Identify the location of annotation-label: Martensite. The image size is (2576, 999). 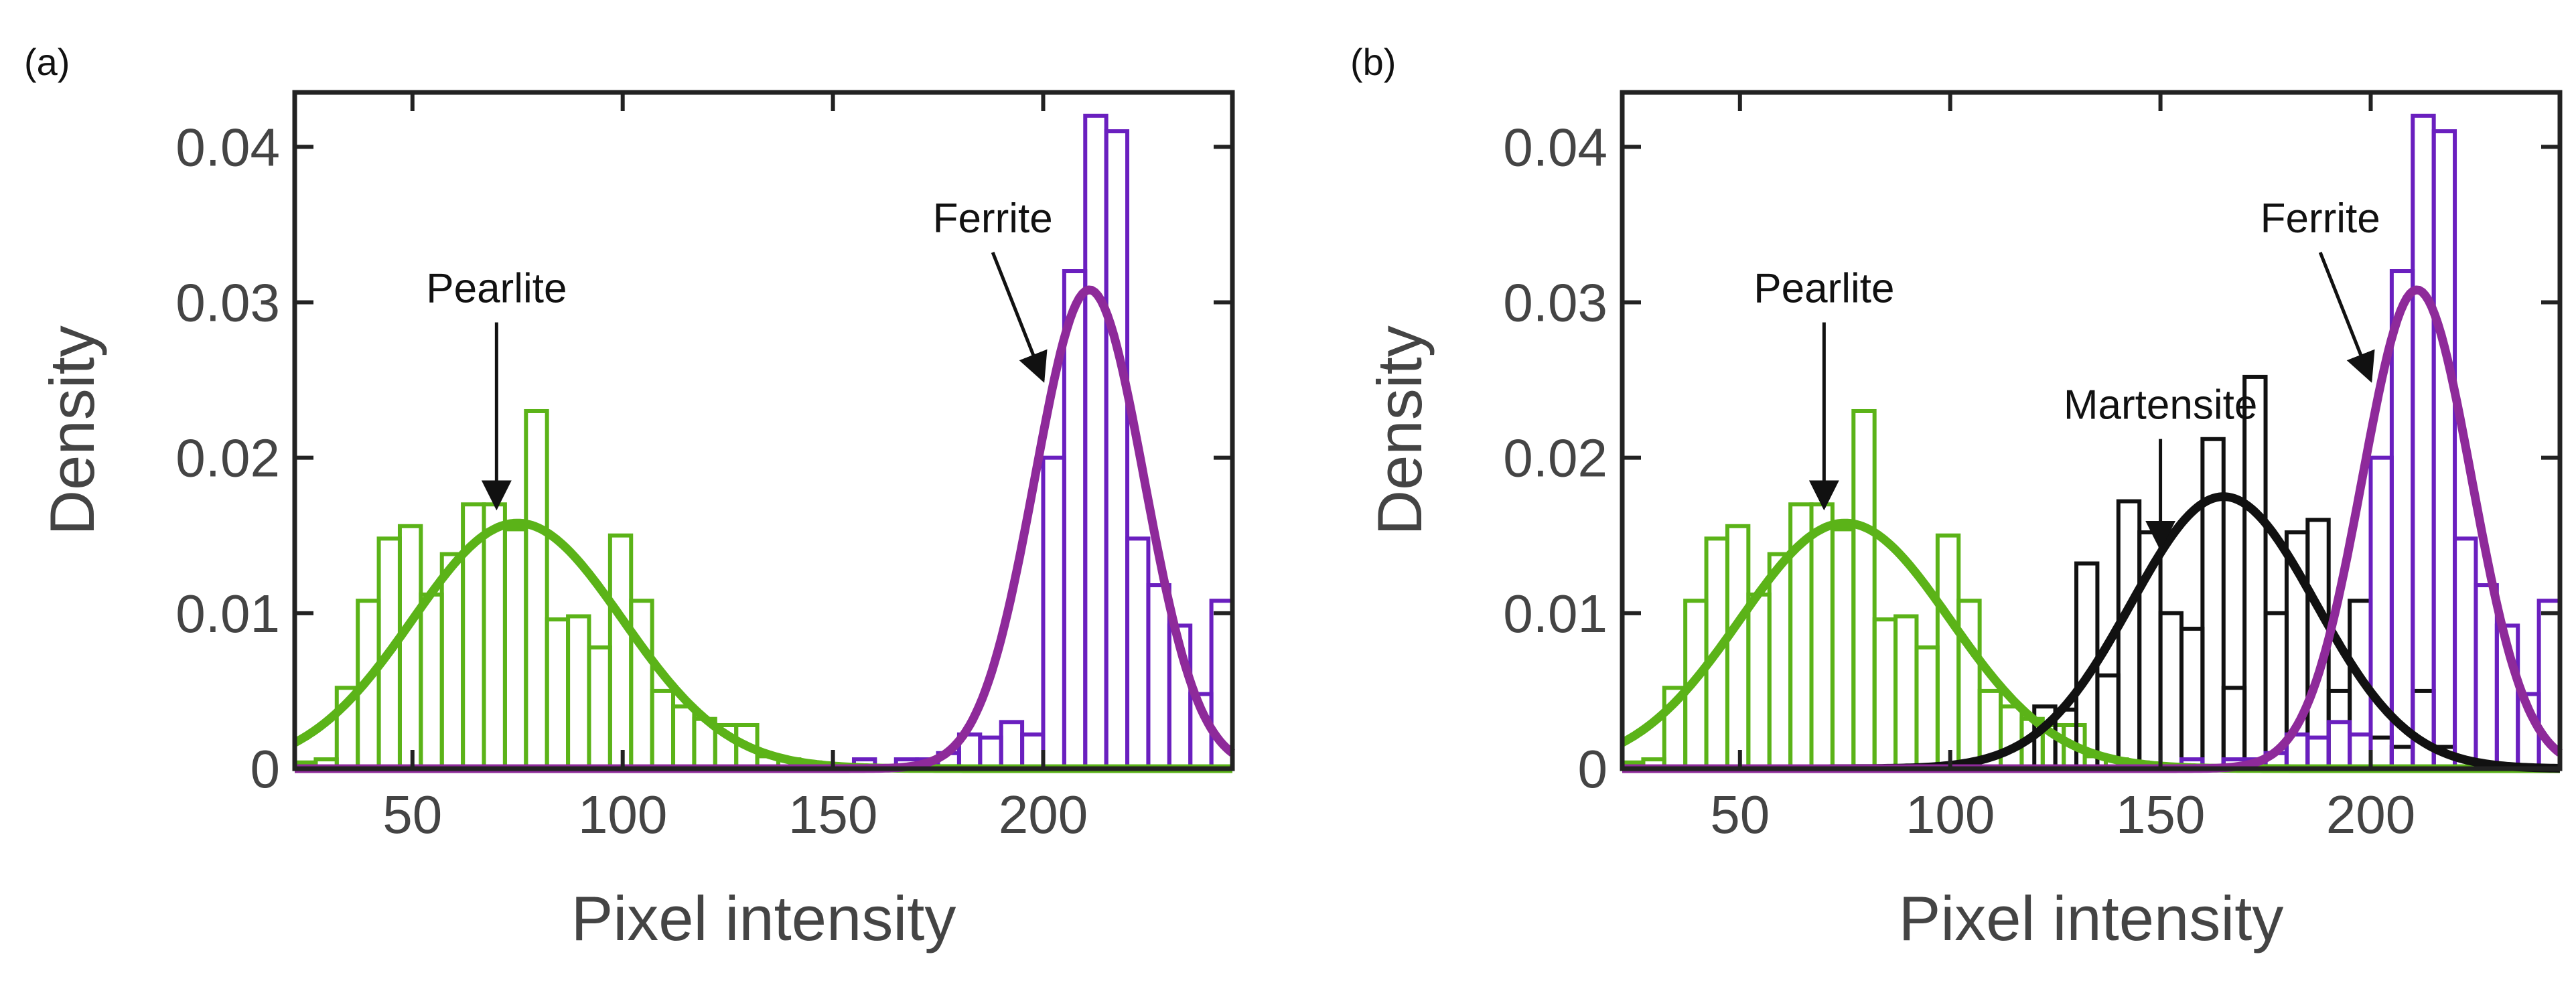
(2160, 405).